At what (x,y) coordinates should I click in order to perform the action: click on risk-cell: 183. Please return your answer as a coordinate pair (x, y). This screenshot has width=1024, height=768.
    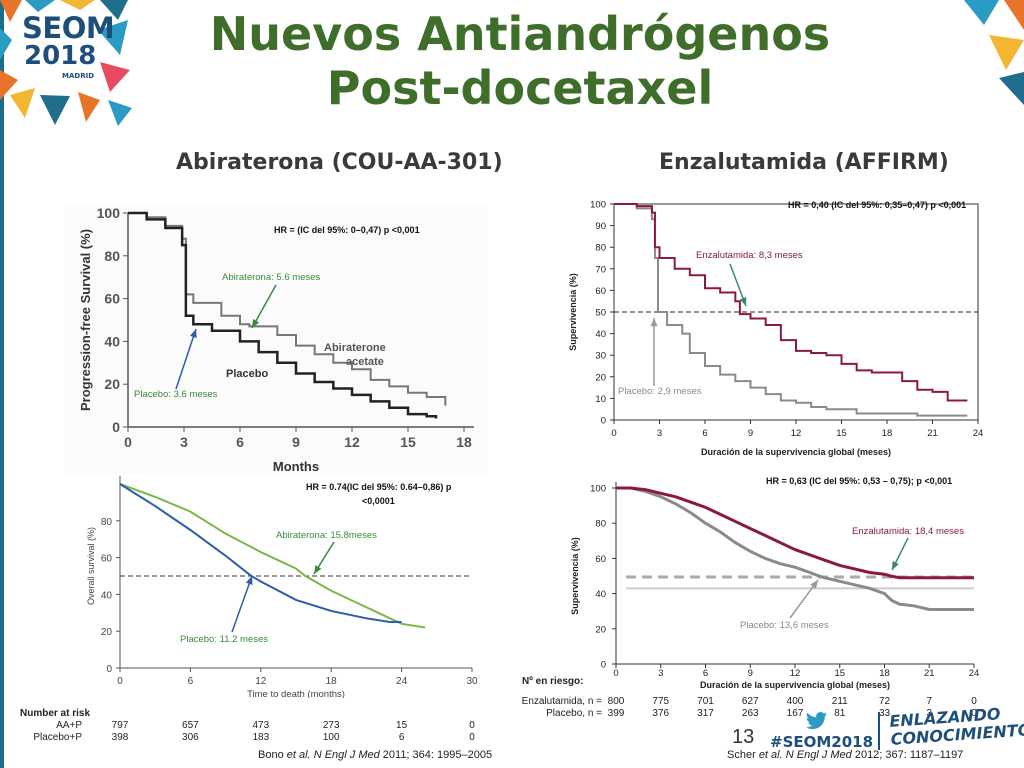
    Looking at the image, I should click on (261, 737).